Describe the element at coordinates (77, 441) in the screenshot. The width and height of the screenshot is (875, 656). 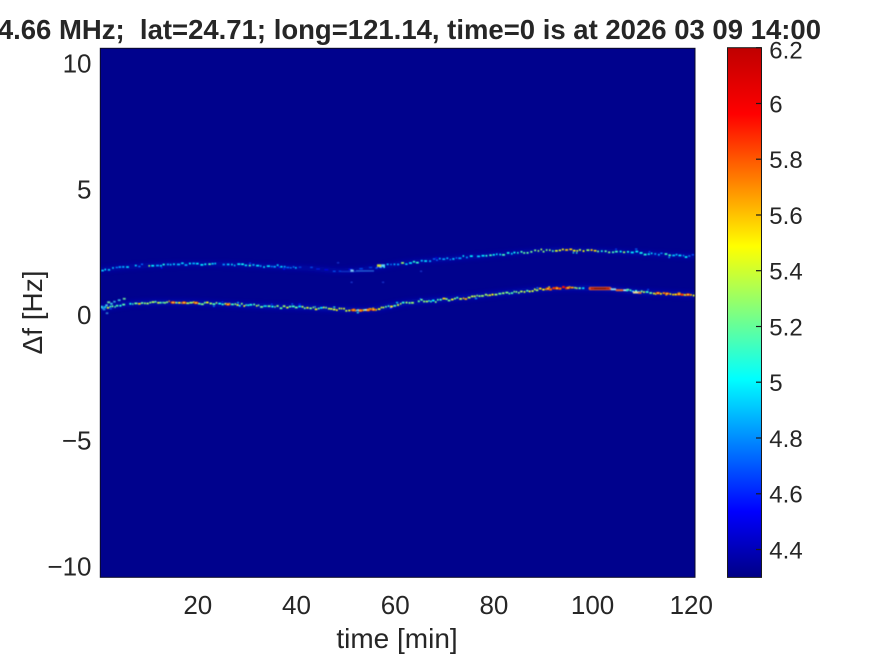
I see `svg-text: −5` at that location.